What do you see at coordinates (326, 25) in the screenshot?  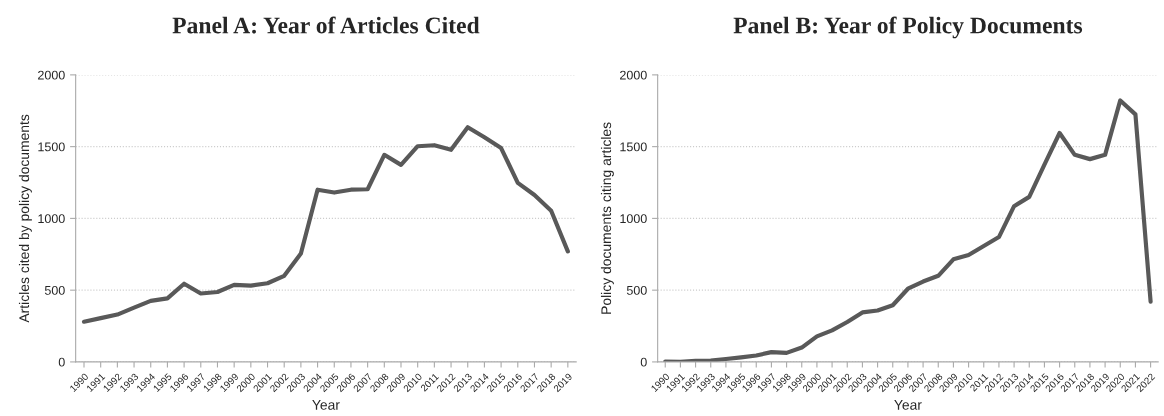 I see `chart-title: Panel A: Year of Articles Cited` at bounding box center [326, 25].